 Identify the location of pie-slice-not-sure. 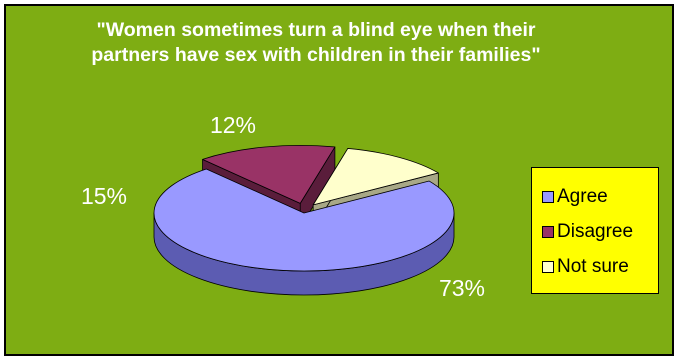
(375, 177).